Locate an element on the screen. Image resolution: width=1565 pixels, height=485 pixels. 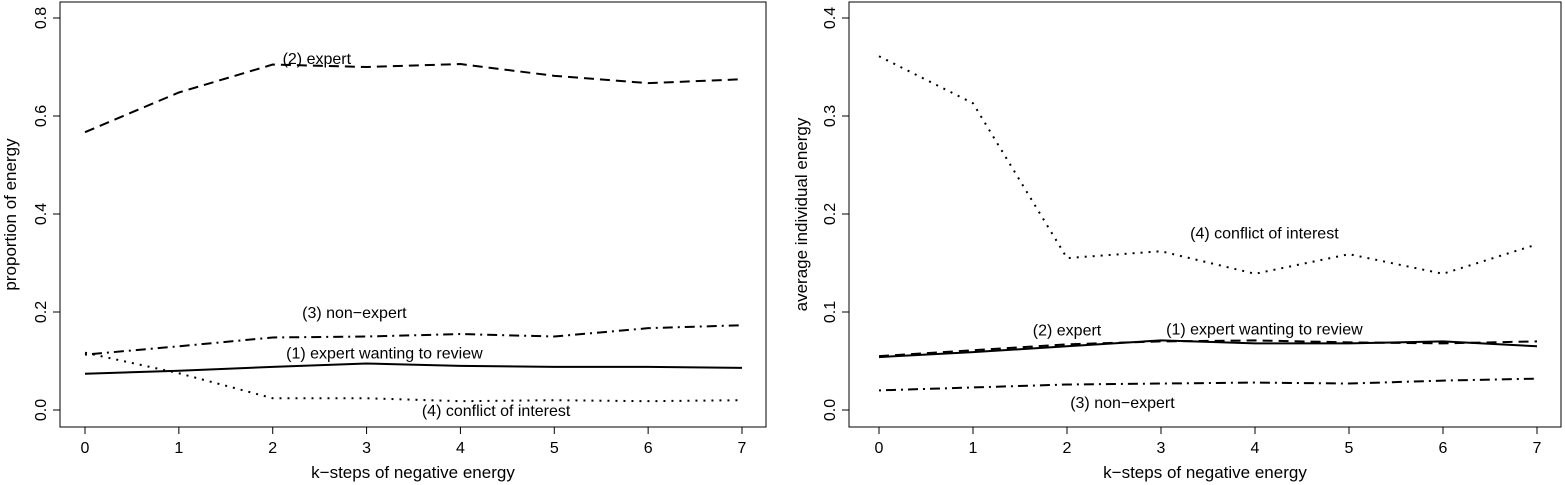
y-tick-label: 0.3 is located at coordinates (830, 116).